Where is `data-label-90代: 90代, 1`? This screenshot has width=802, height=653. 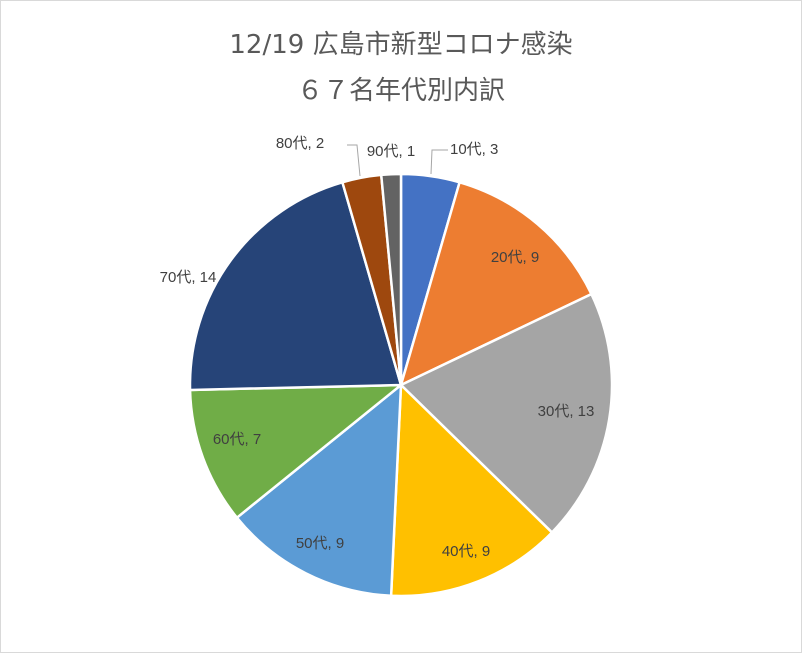 data-label-90代: 90代, 1 is located at coordinates (391, 151).